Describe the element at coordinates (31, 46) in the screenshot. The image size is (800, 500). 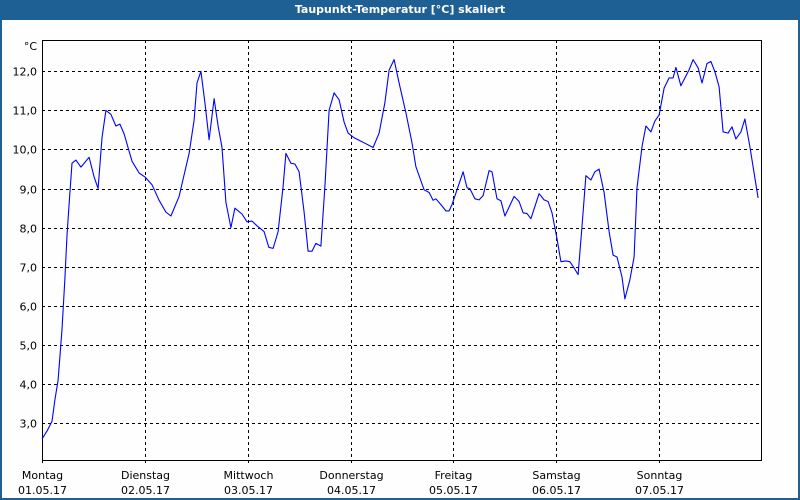
I see `y-axis-unit: °C` at that location.